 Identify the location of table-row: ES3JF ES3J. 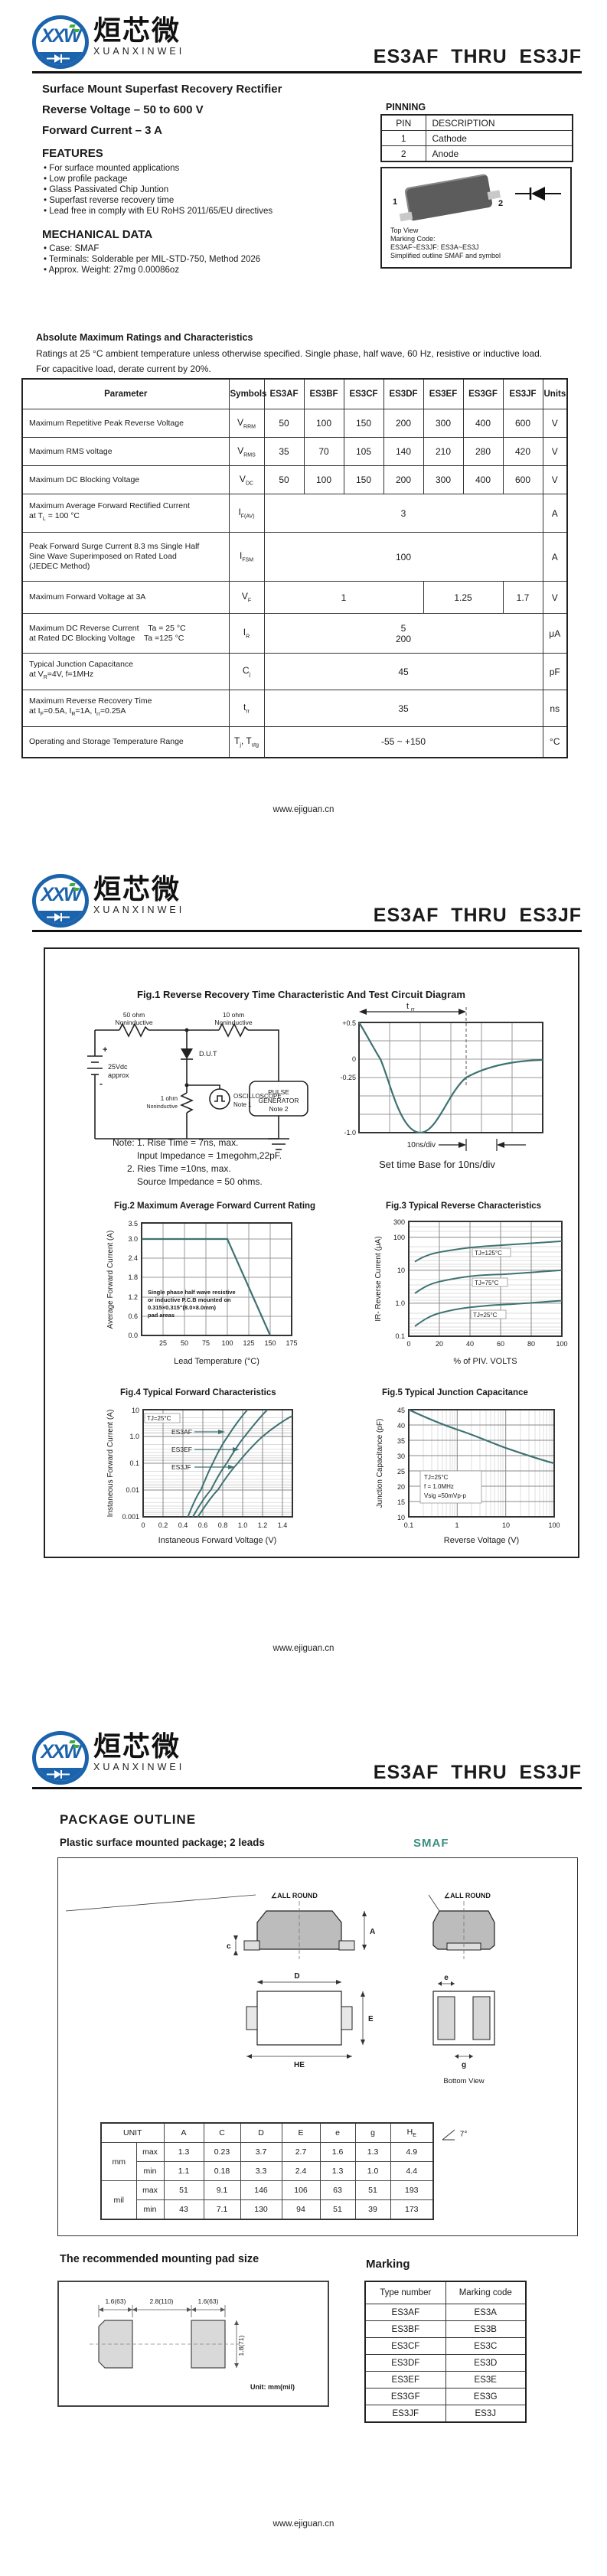
(446, 2414).